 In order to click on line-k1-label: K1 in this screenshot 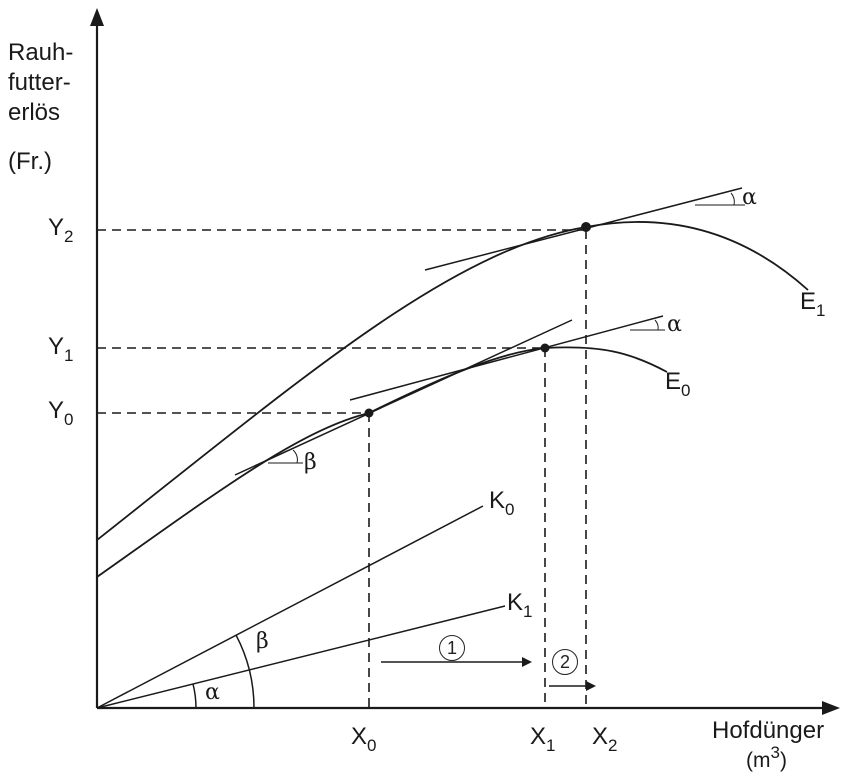, I will do `click(520, 605)`.